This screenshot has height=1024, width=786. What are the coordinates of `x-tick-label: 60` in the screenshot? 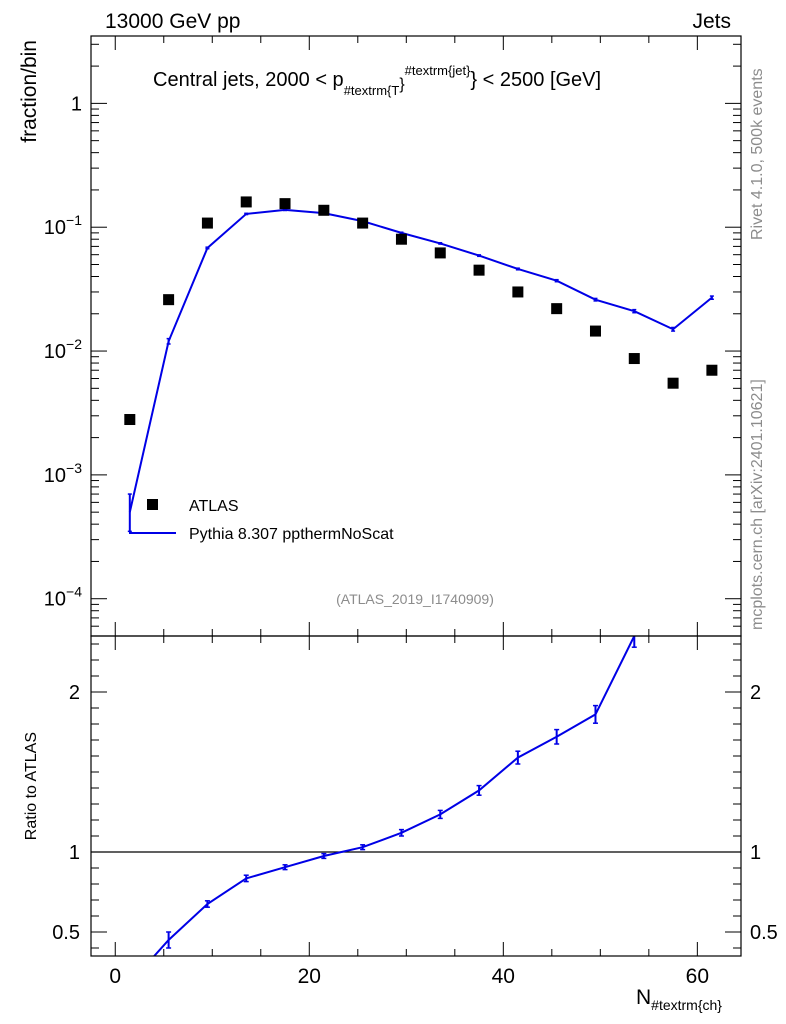 It's located at (697, 976).